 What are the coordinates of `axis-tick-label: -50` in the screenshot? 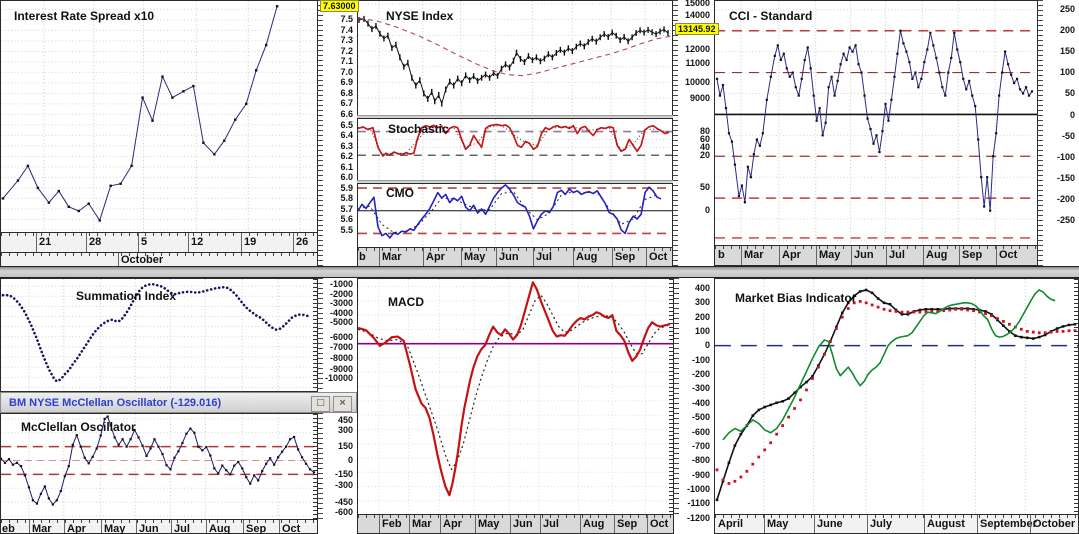 It's located at (1068, 135).